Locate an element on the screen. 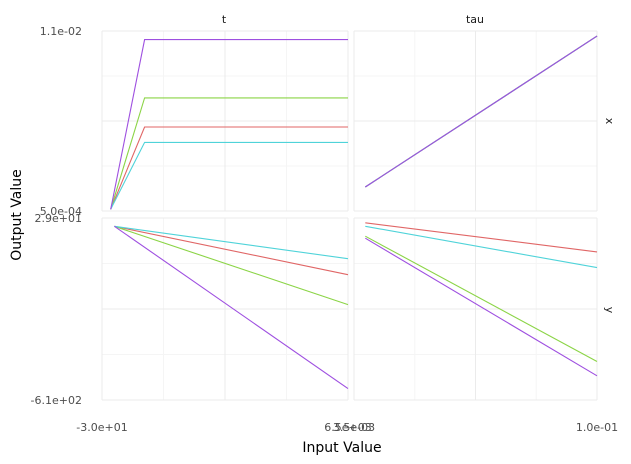  x-tick-label-t-left: -3.0e+01 is located at coordinates (101, 427).